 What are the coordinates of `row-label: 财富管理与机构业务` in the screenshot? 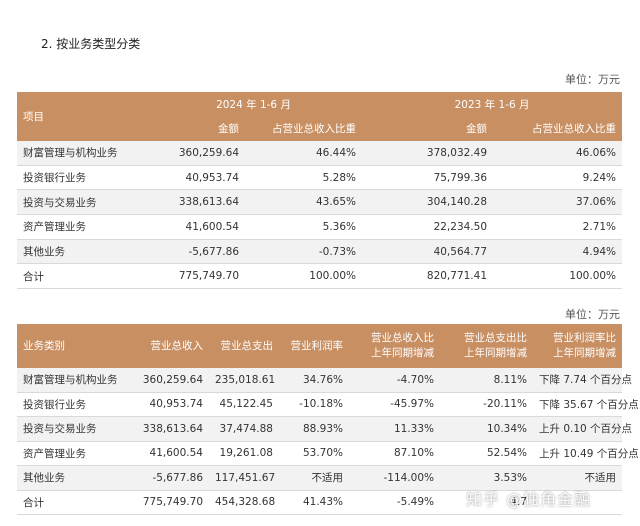 It's located at (81, 153).